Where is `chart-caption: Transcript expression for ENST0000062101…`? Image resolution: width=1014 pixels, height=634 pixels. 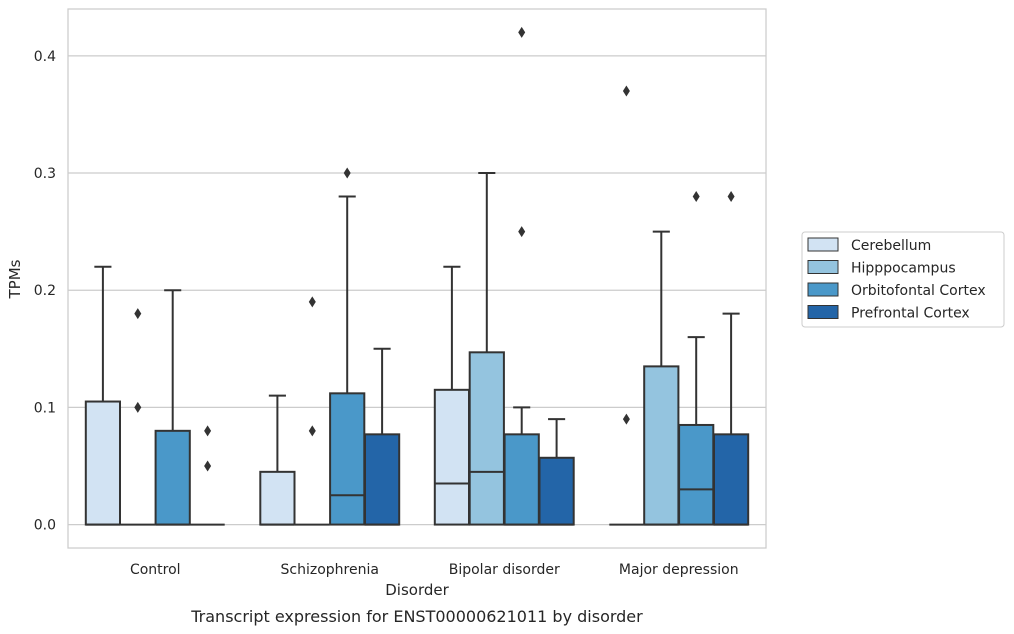
chart-caption: Transcript expression for ENST0000062101… is located at coordinates (416, 616).